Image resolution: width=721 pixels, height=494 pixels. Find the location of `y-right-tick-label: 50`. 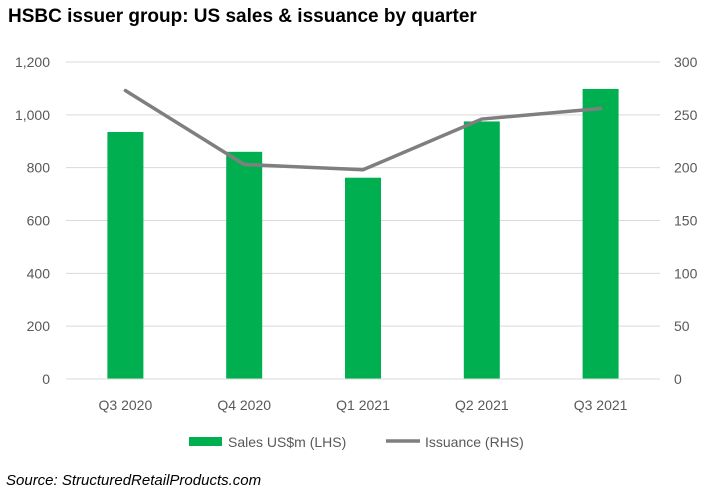

y-right-tick-label: 50 is located at coordinates (682, 326).